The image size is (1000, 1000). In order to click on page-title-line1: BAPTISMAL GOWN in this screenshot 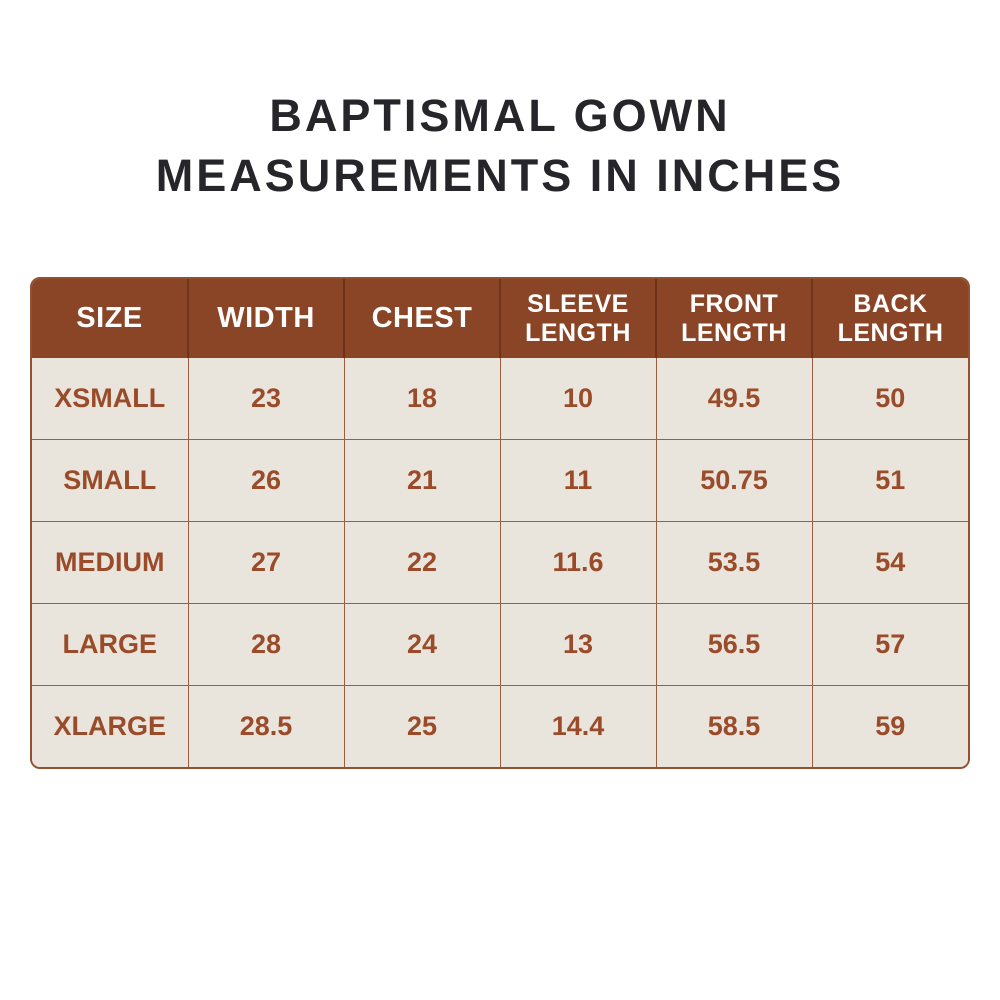, I will do `click(500, 115)`.